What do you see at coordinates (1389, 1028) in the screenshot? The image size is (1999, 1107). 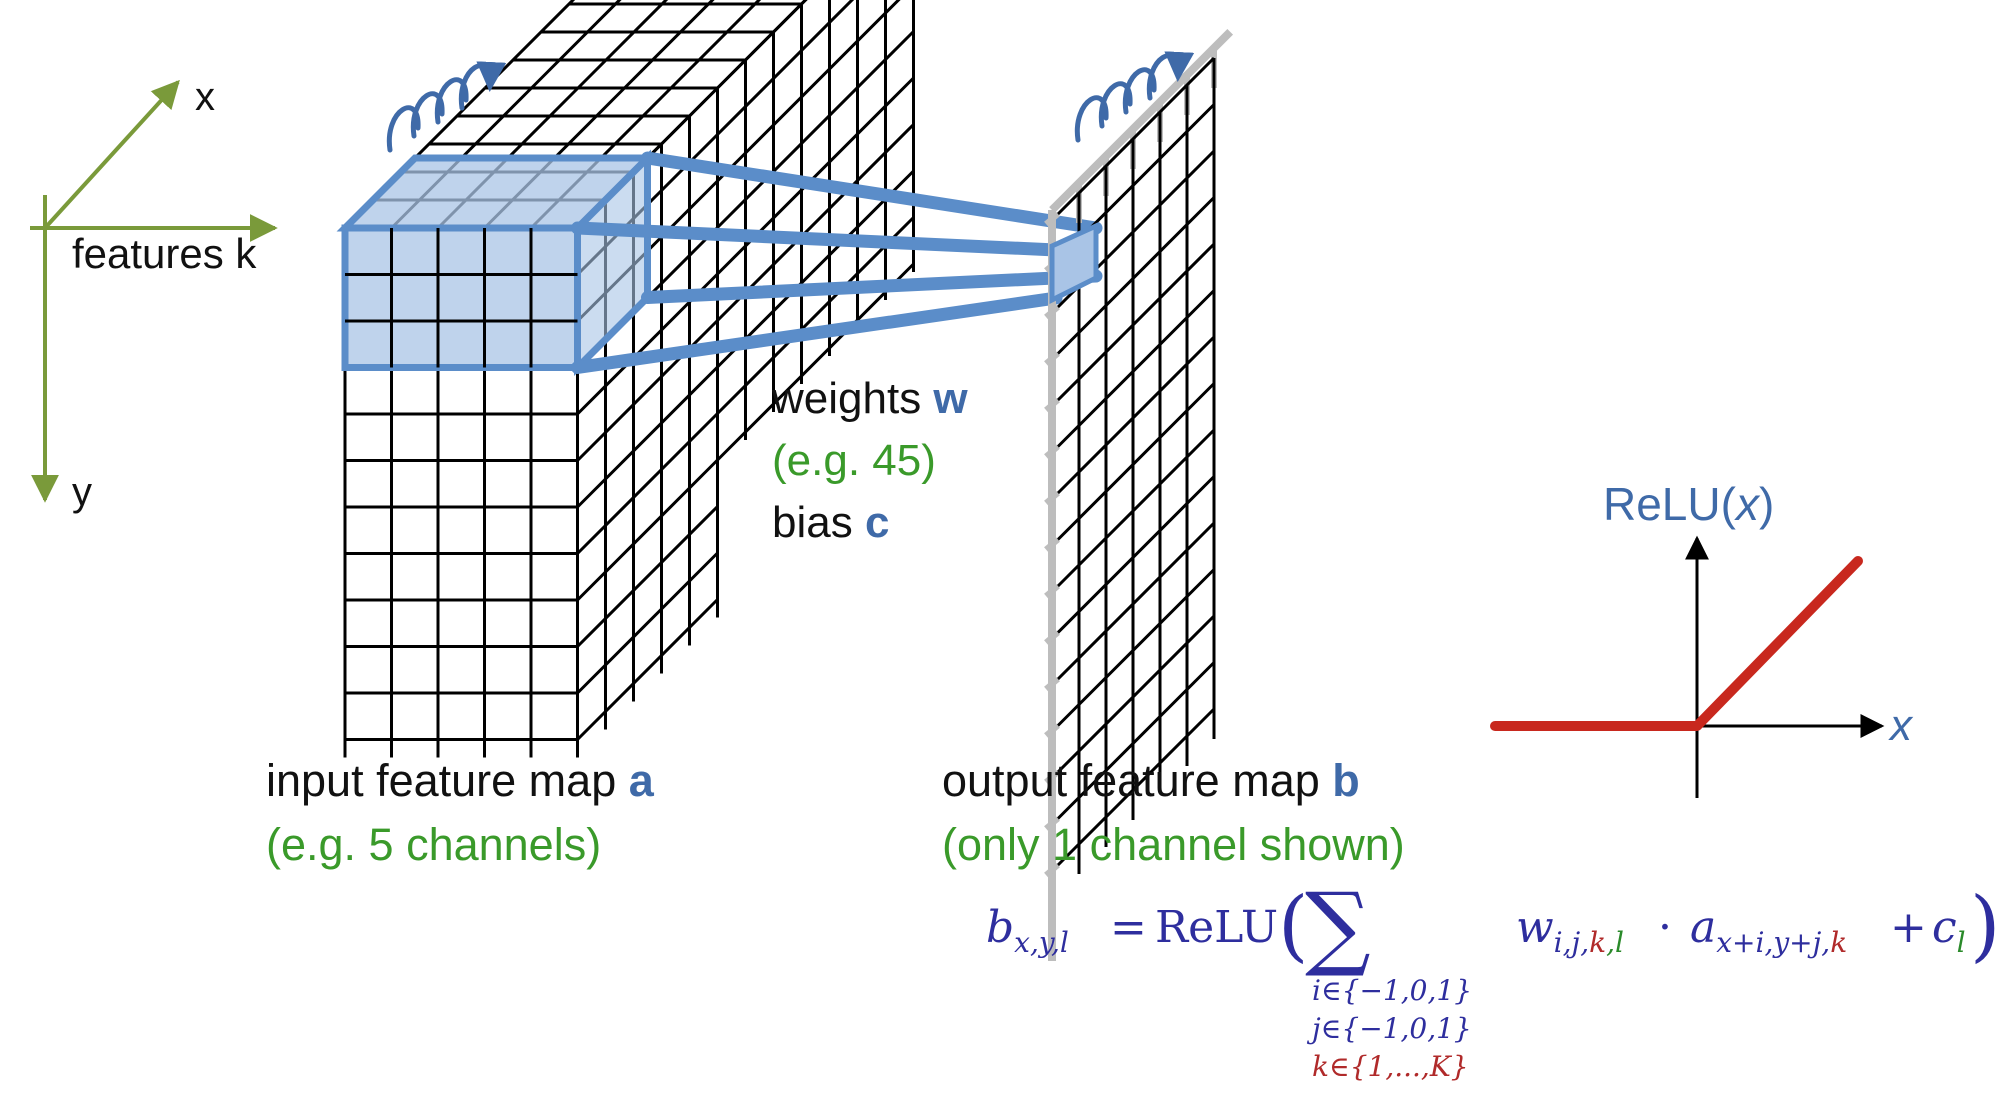 I see `formula-sum-limit-j: j∈{−1,0,1}` at bounding box center [1389, 1028].